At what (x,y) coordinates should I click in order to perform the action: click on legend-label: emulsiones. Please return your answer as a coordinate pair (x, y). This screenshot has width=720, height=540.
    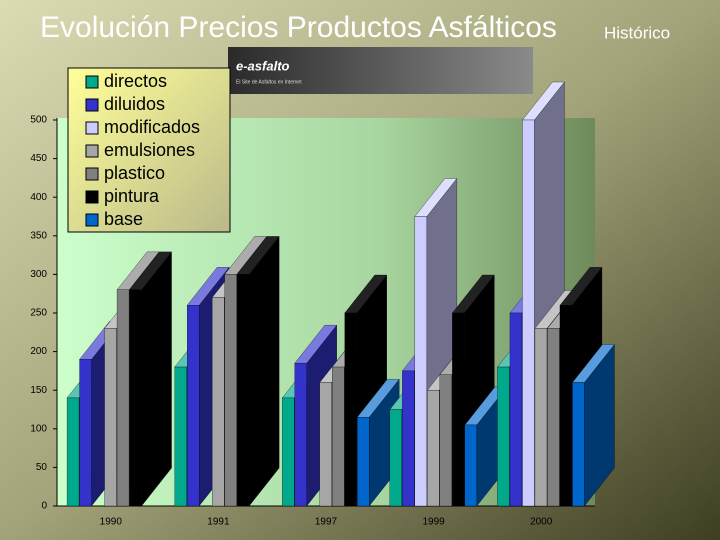
    Looking at the image, I should click on (149, 150).